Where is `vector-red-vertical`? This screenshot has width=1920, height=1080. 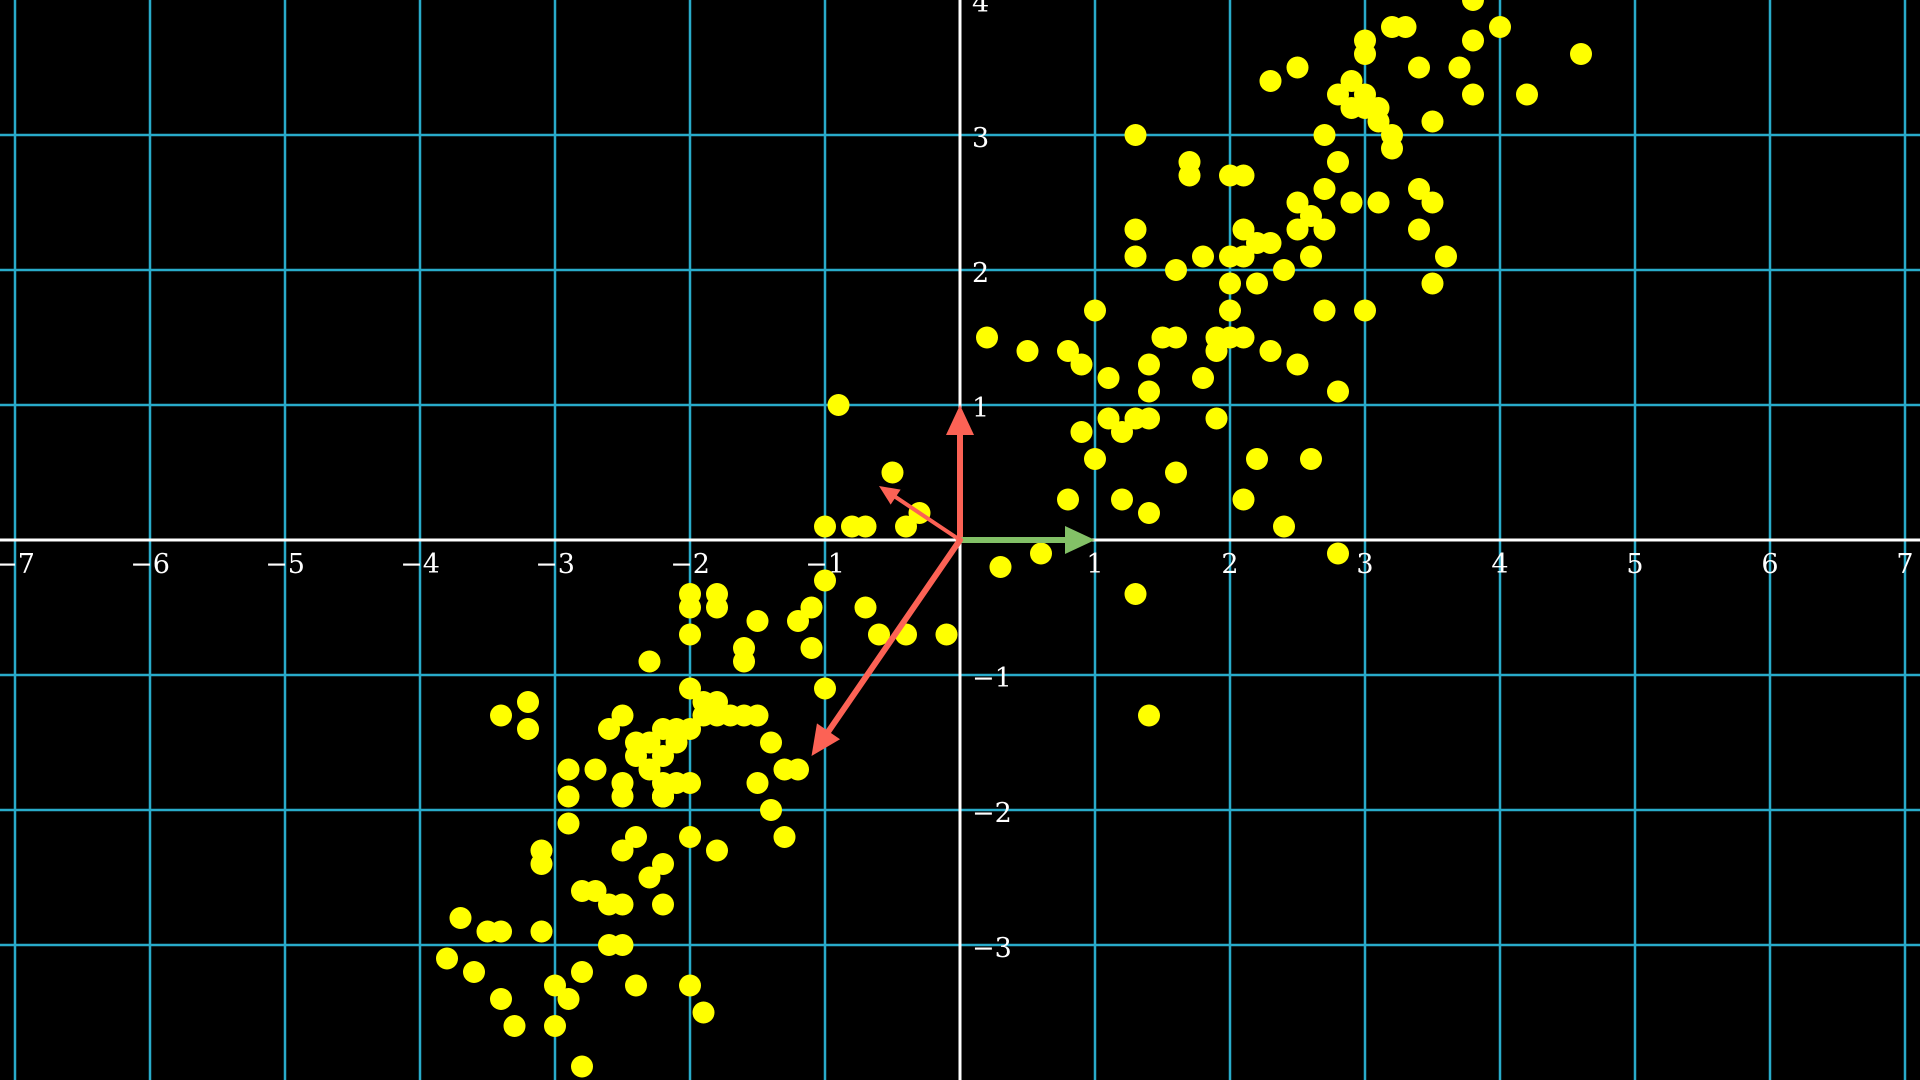 vector-red-vertical is located at coordinates (960, 474).